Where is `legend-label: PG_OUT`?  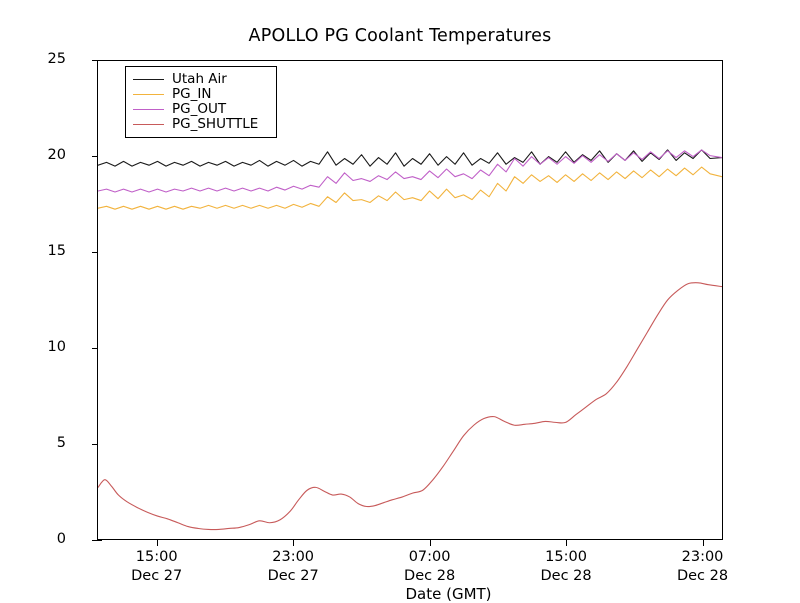
legend-label: PG_OUT is located at coordinates (199, 109).